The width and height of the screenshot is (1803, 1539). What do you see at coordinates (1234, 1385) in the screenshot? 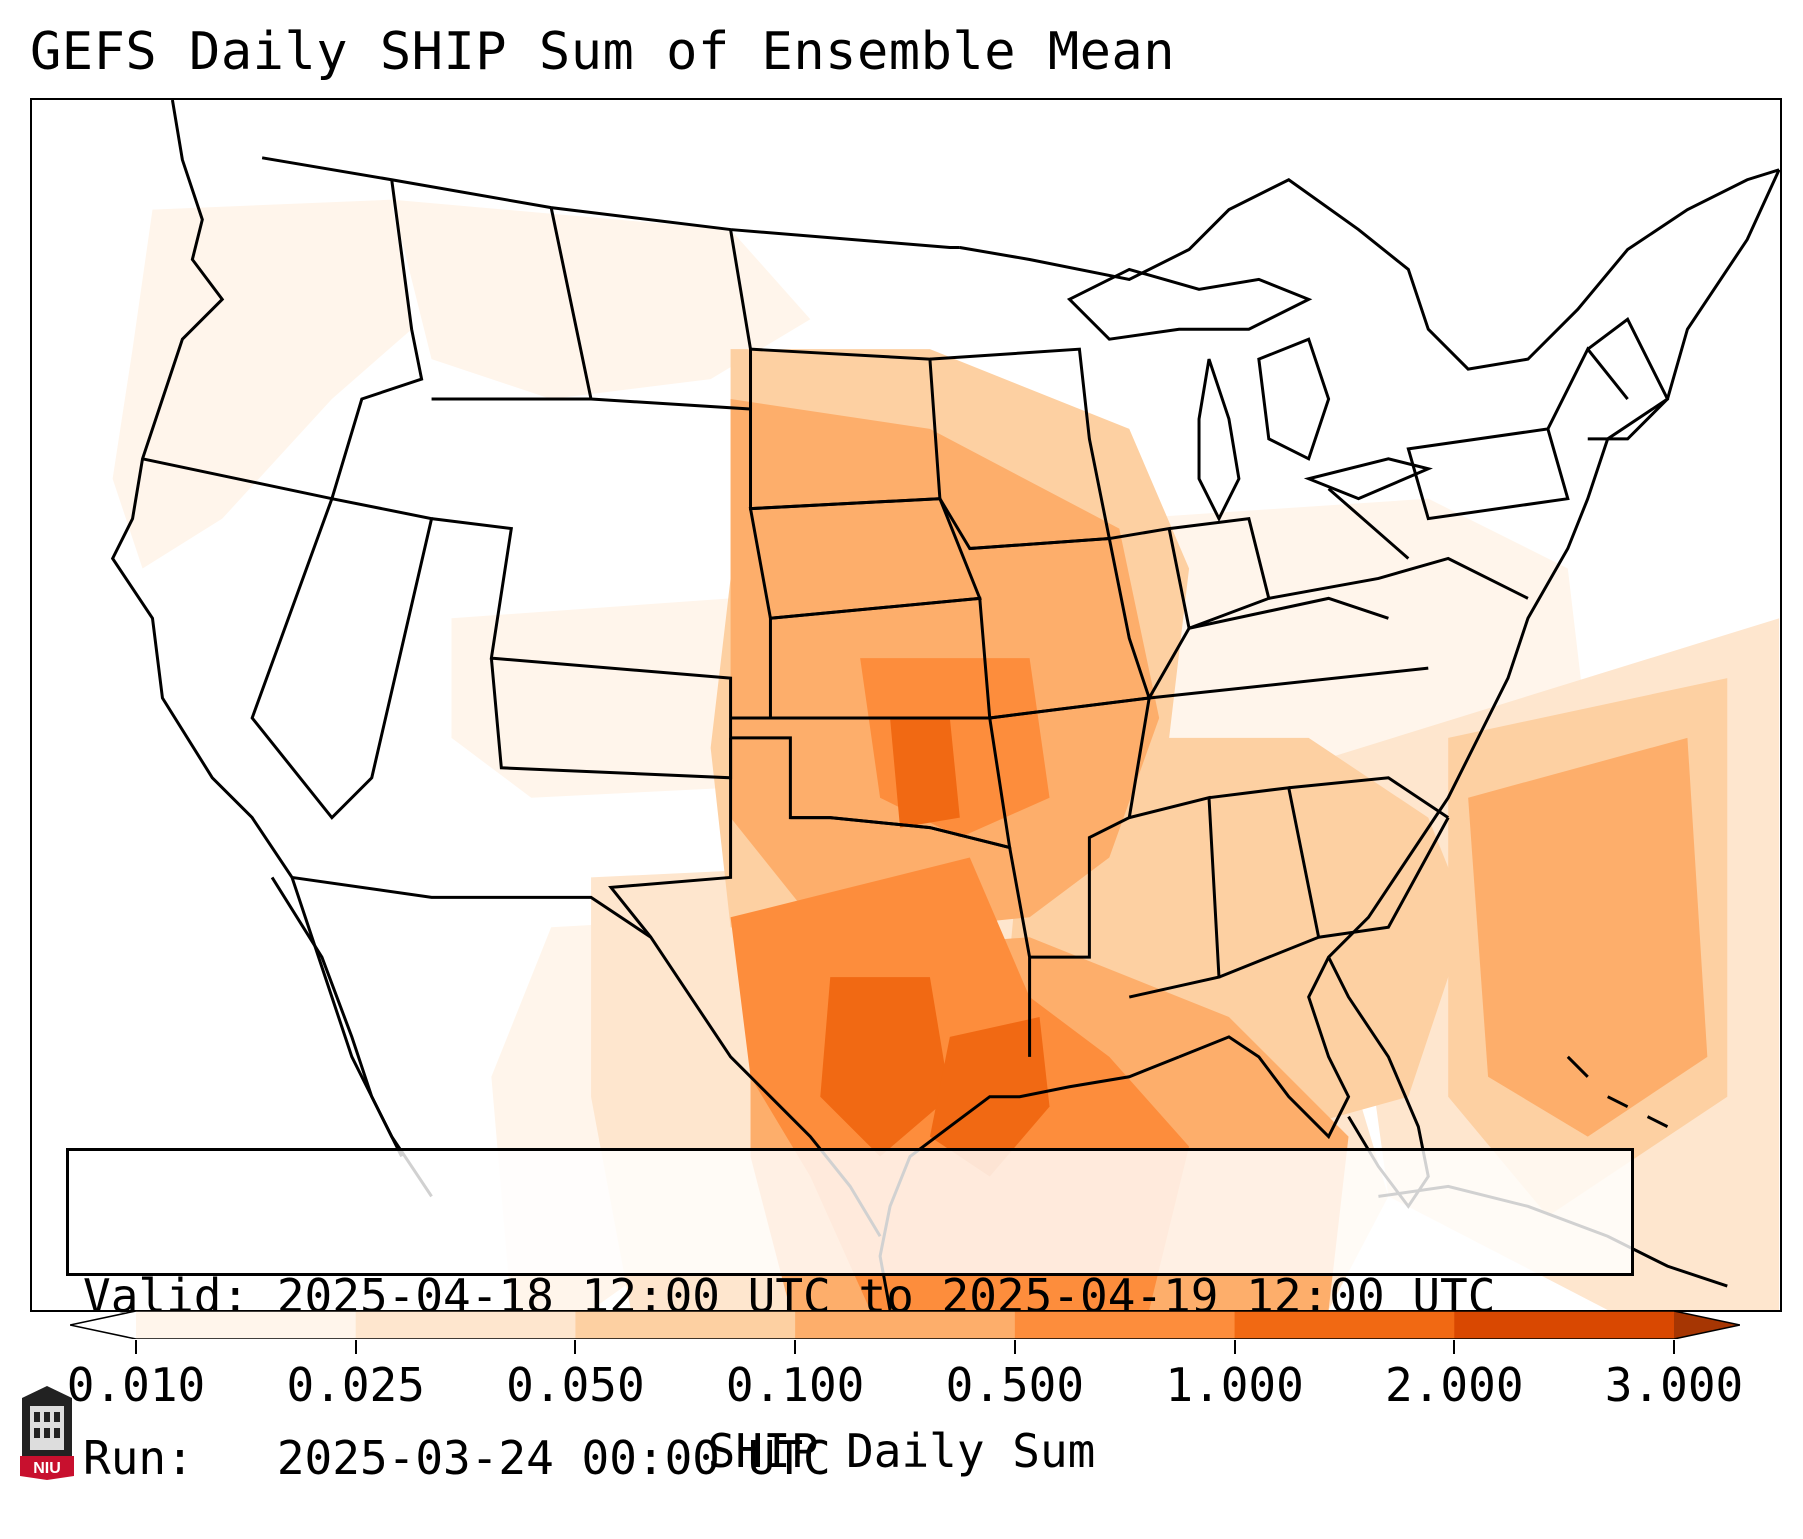
I see `colorbar-tick-label: 1.000` at bounding box center [1234, 1385].